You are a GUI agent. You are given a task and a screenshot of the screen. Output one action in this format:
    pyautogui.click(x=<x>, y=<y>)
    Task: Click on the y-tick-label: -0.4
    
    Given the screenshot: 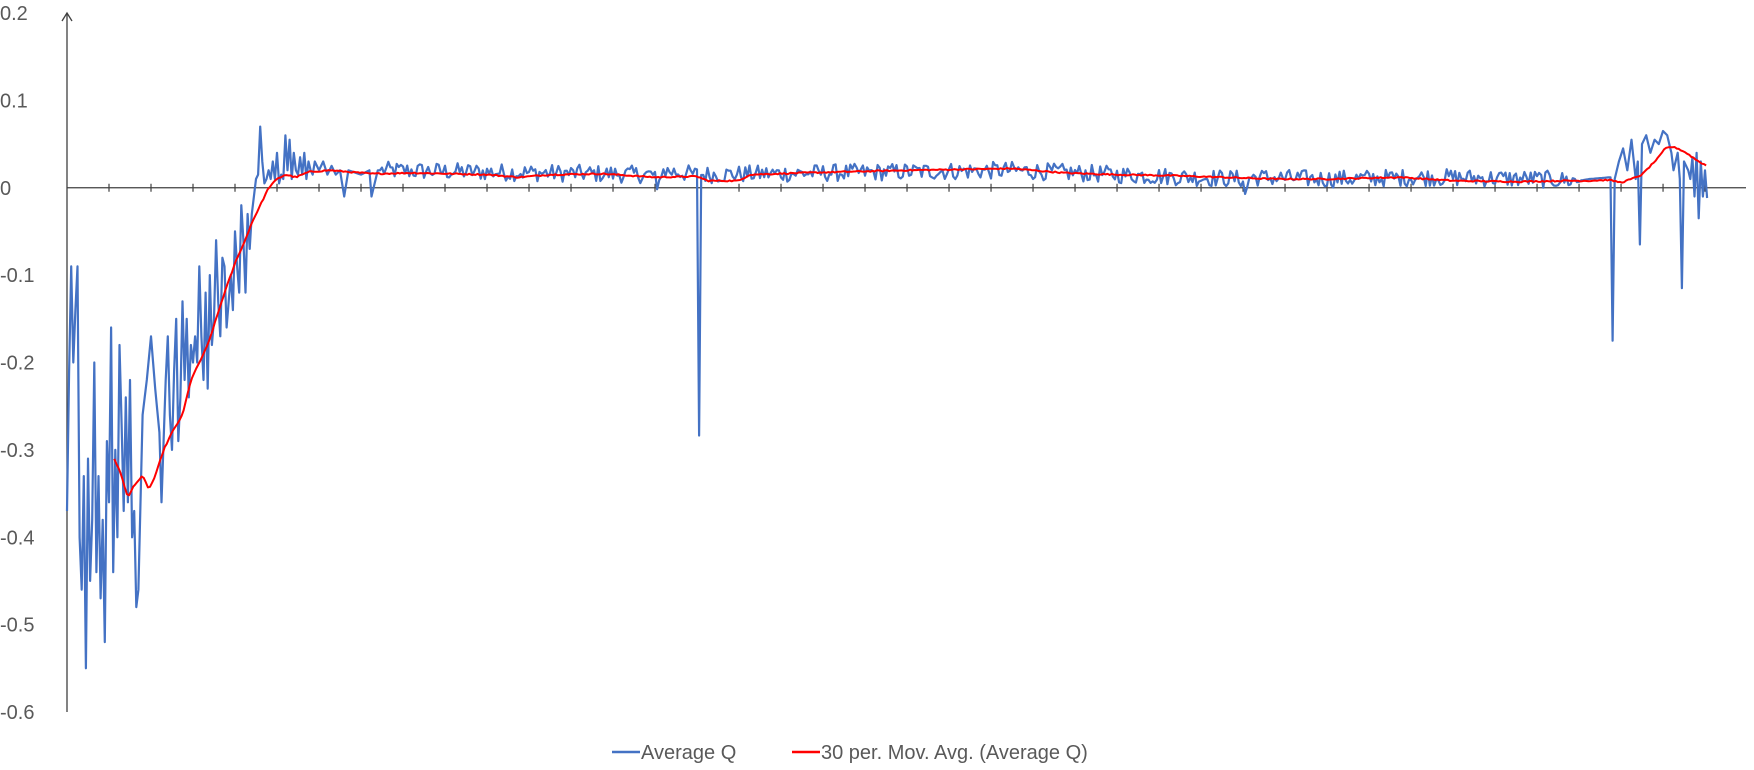 What is the action you would take?
    pyautogui.click(x=17, y=538)
    